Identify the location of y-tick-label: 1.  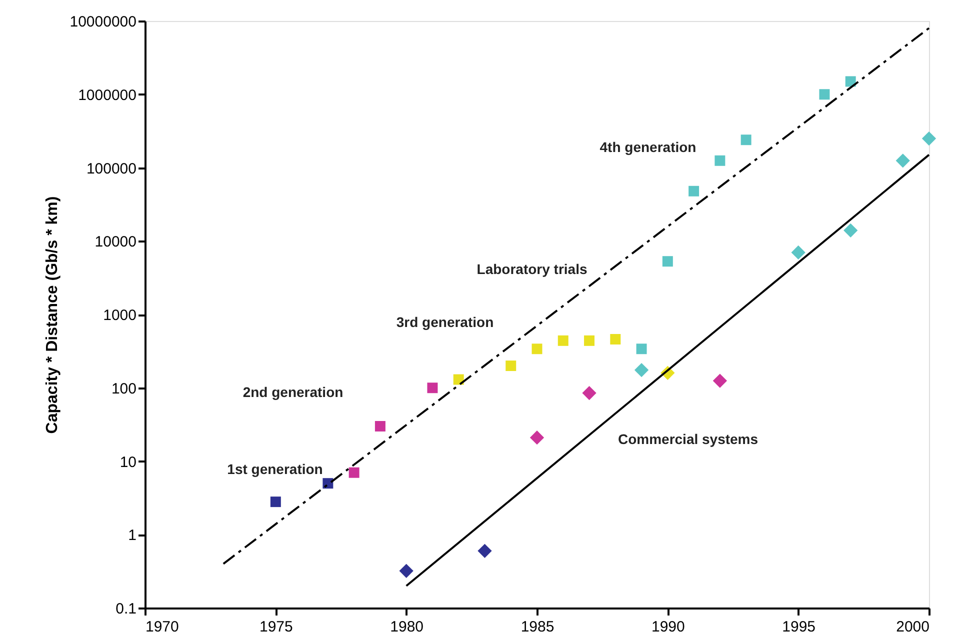
(132, 535).